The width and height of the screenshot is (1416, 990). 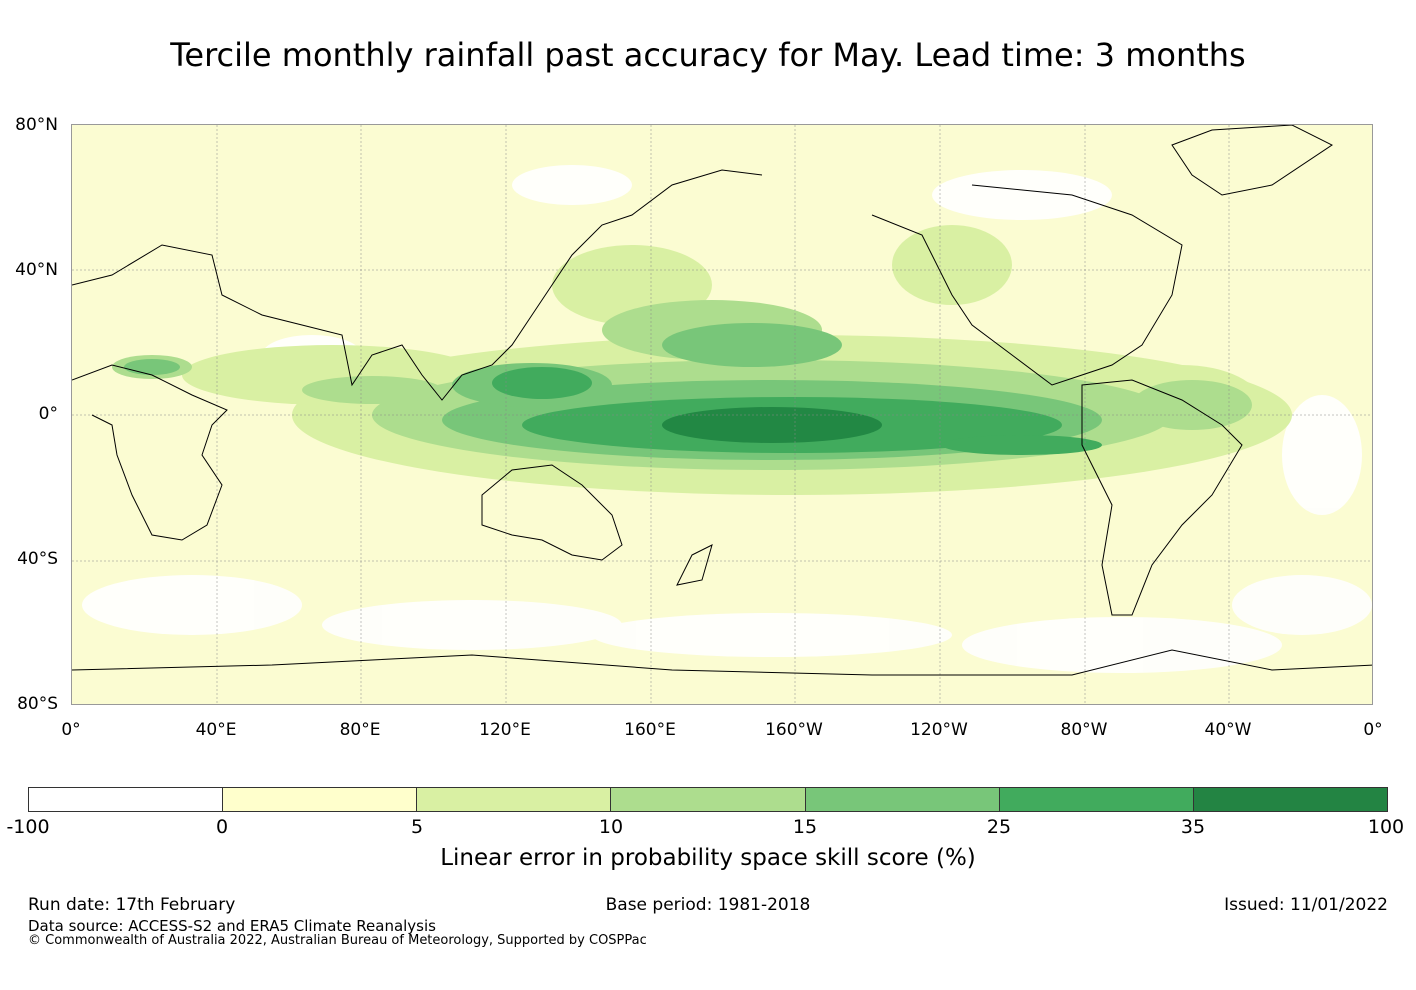 What do you see at coordinates (37, 704) in the screenshot?
I see `lat-label-80s: 80°S` at bounding box center [37, 704].